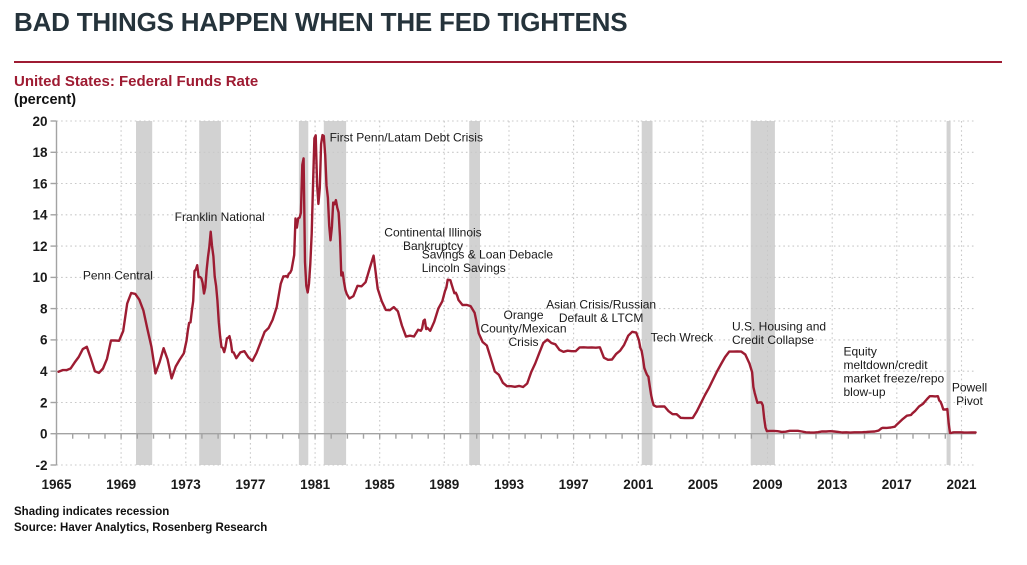  I want to click on svg-text: 2005, so click(703, 484).